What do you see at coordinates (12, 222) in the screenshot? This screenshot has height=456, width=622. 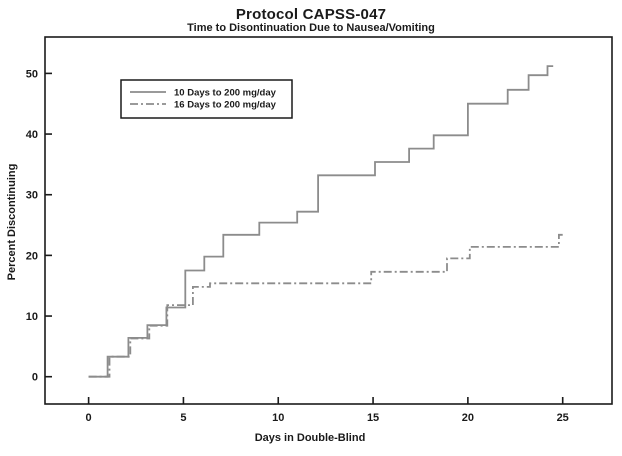 I see `y-axis-label: Percent Discontinuing` at bounding box center [12, 222].